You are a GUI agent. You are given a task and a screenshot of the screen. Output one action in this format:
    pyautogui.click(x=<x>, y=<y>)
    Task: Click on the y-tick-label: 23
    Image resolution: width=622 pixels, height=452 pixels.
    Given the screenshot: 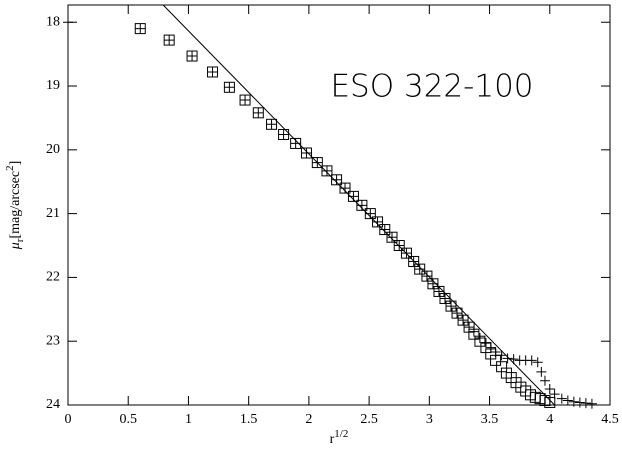 What is the action you would take?
    pyautogui.click(x=53, y=340)
    